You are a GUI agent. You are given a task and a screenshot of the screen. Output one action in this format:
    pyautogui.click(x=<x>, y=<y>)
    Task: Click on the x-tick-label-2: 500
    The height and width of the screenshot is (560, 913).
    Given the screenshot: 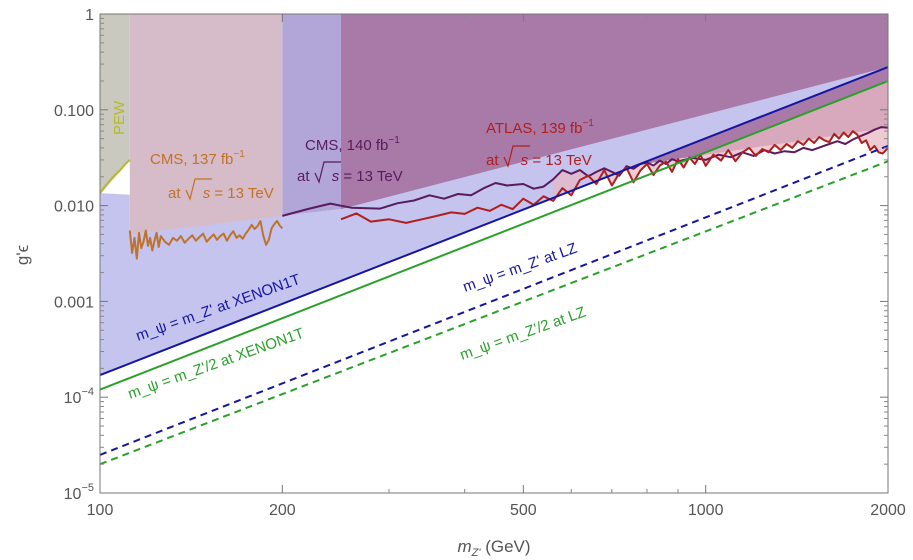 What is the action you would take?
    pyautogui.click(x=523, y=510)
    